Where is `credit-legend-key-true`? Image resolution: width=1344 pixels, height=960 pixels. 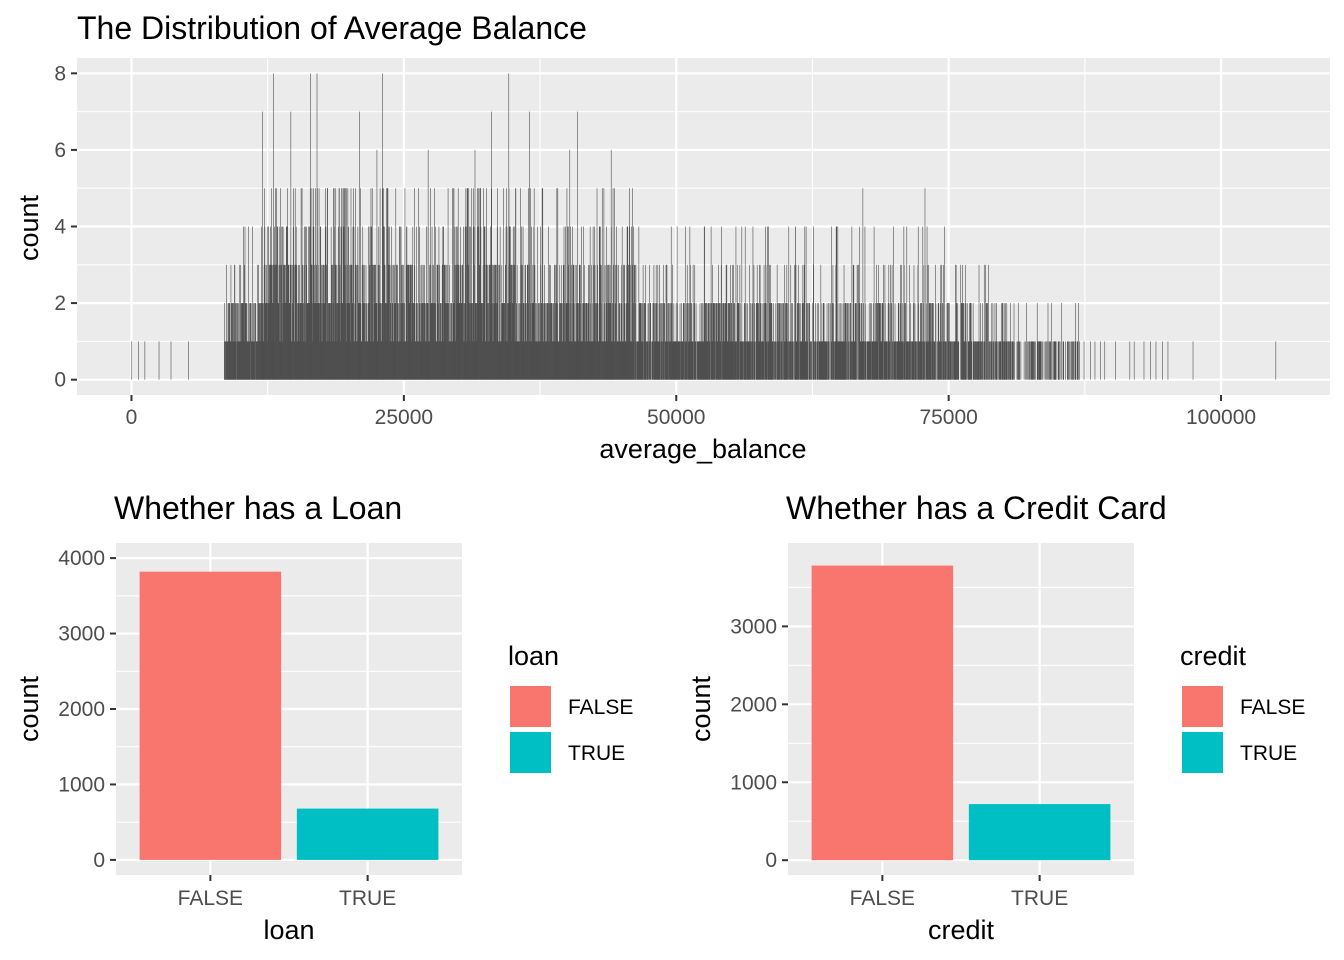 credit-legend-key-true is located at coordinates (1202, 752).